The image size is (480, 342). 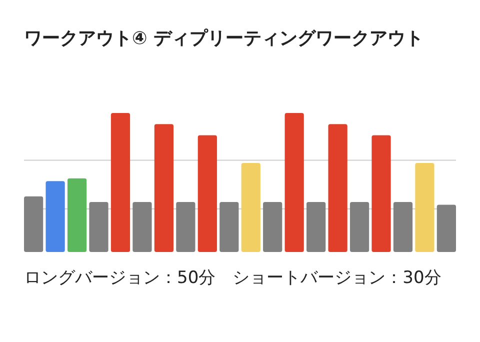 What do you see at coordinates (233, 278) in the screenshot?
I see `text: ロングバージョン：50分 ショートバージョン：30分` at bounding box center [233, 278].